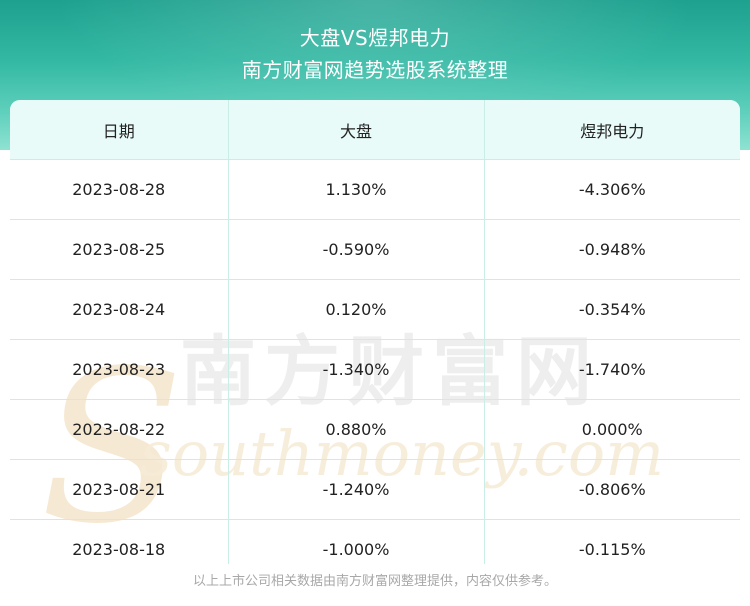 The height and width of the screenshot is (606, 750). I want to click on table-row: 2023-08-18 -1.000% -0.115%, so click(375, 541).